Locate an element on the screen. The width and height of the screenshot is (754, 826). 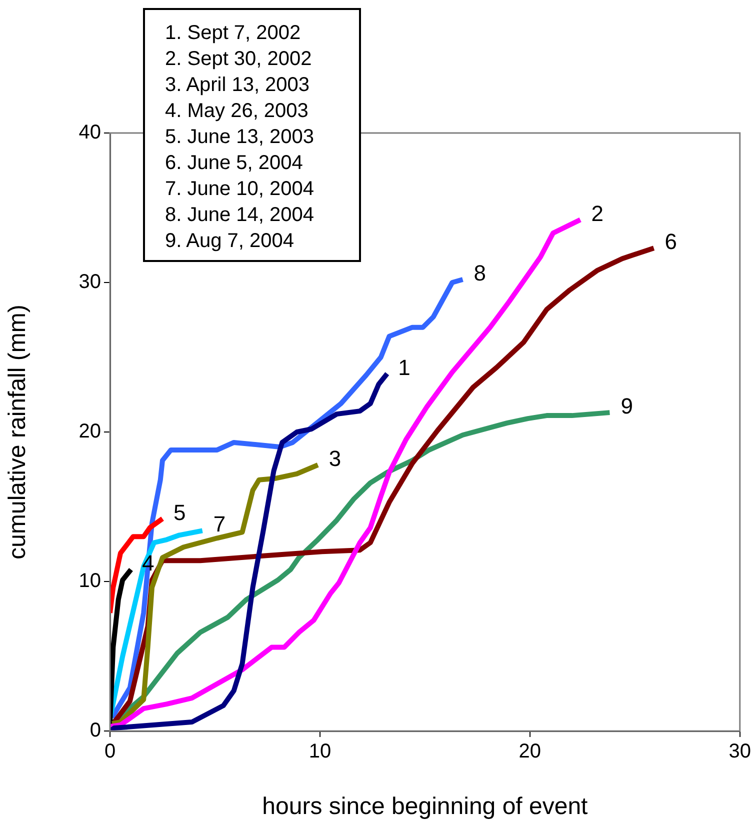
annotation: 6. June 5, 2004 is located at coordinates (234, 163).